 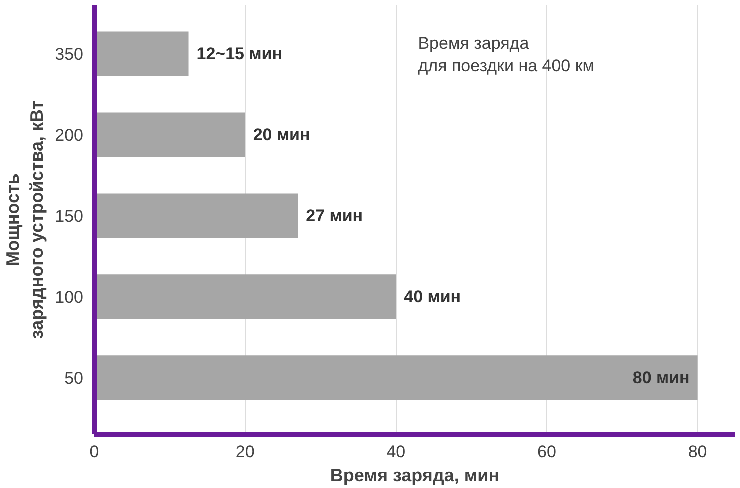 What do you see at coordinates (506, 55) in the screenshot?
I see `annotation: Время заряда для поездки на 400 км` at bounding box center [506, 55].